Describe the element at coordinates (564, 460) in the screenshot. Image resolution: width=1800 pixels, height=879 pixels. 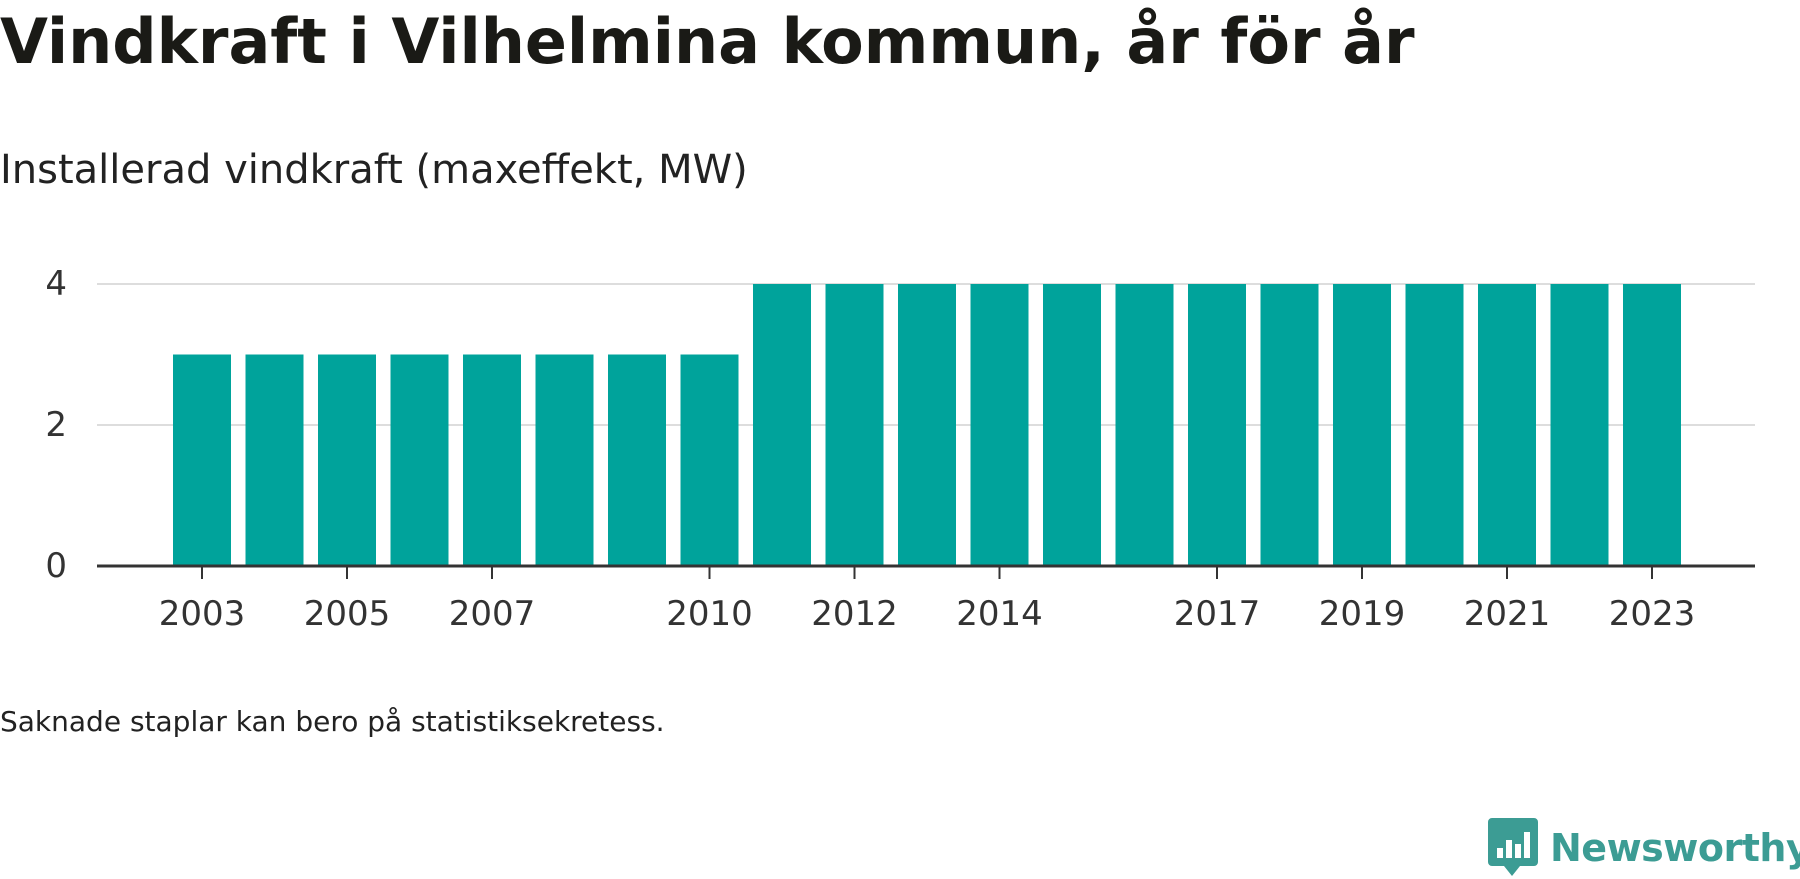
I see `bar-2008` at that location.